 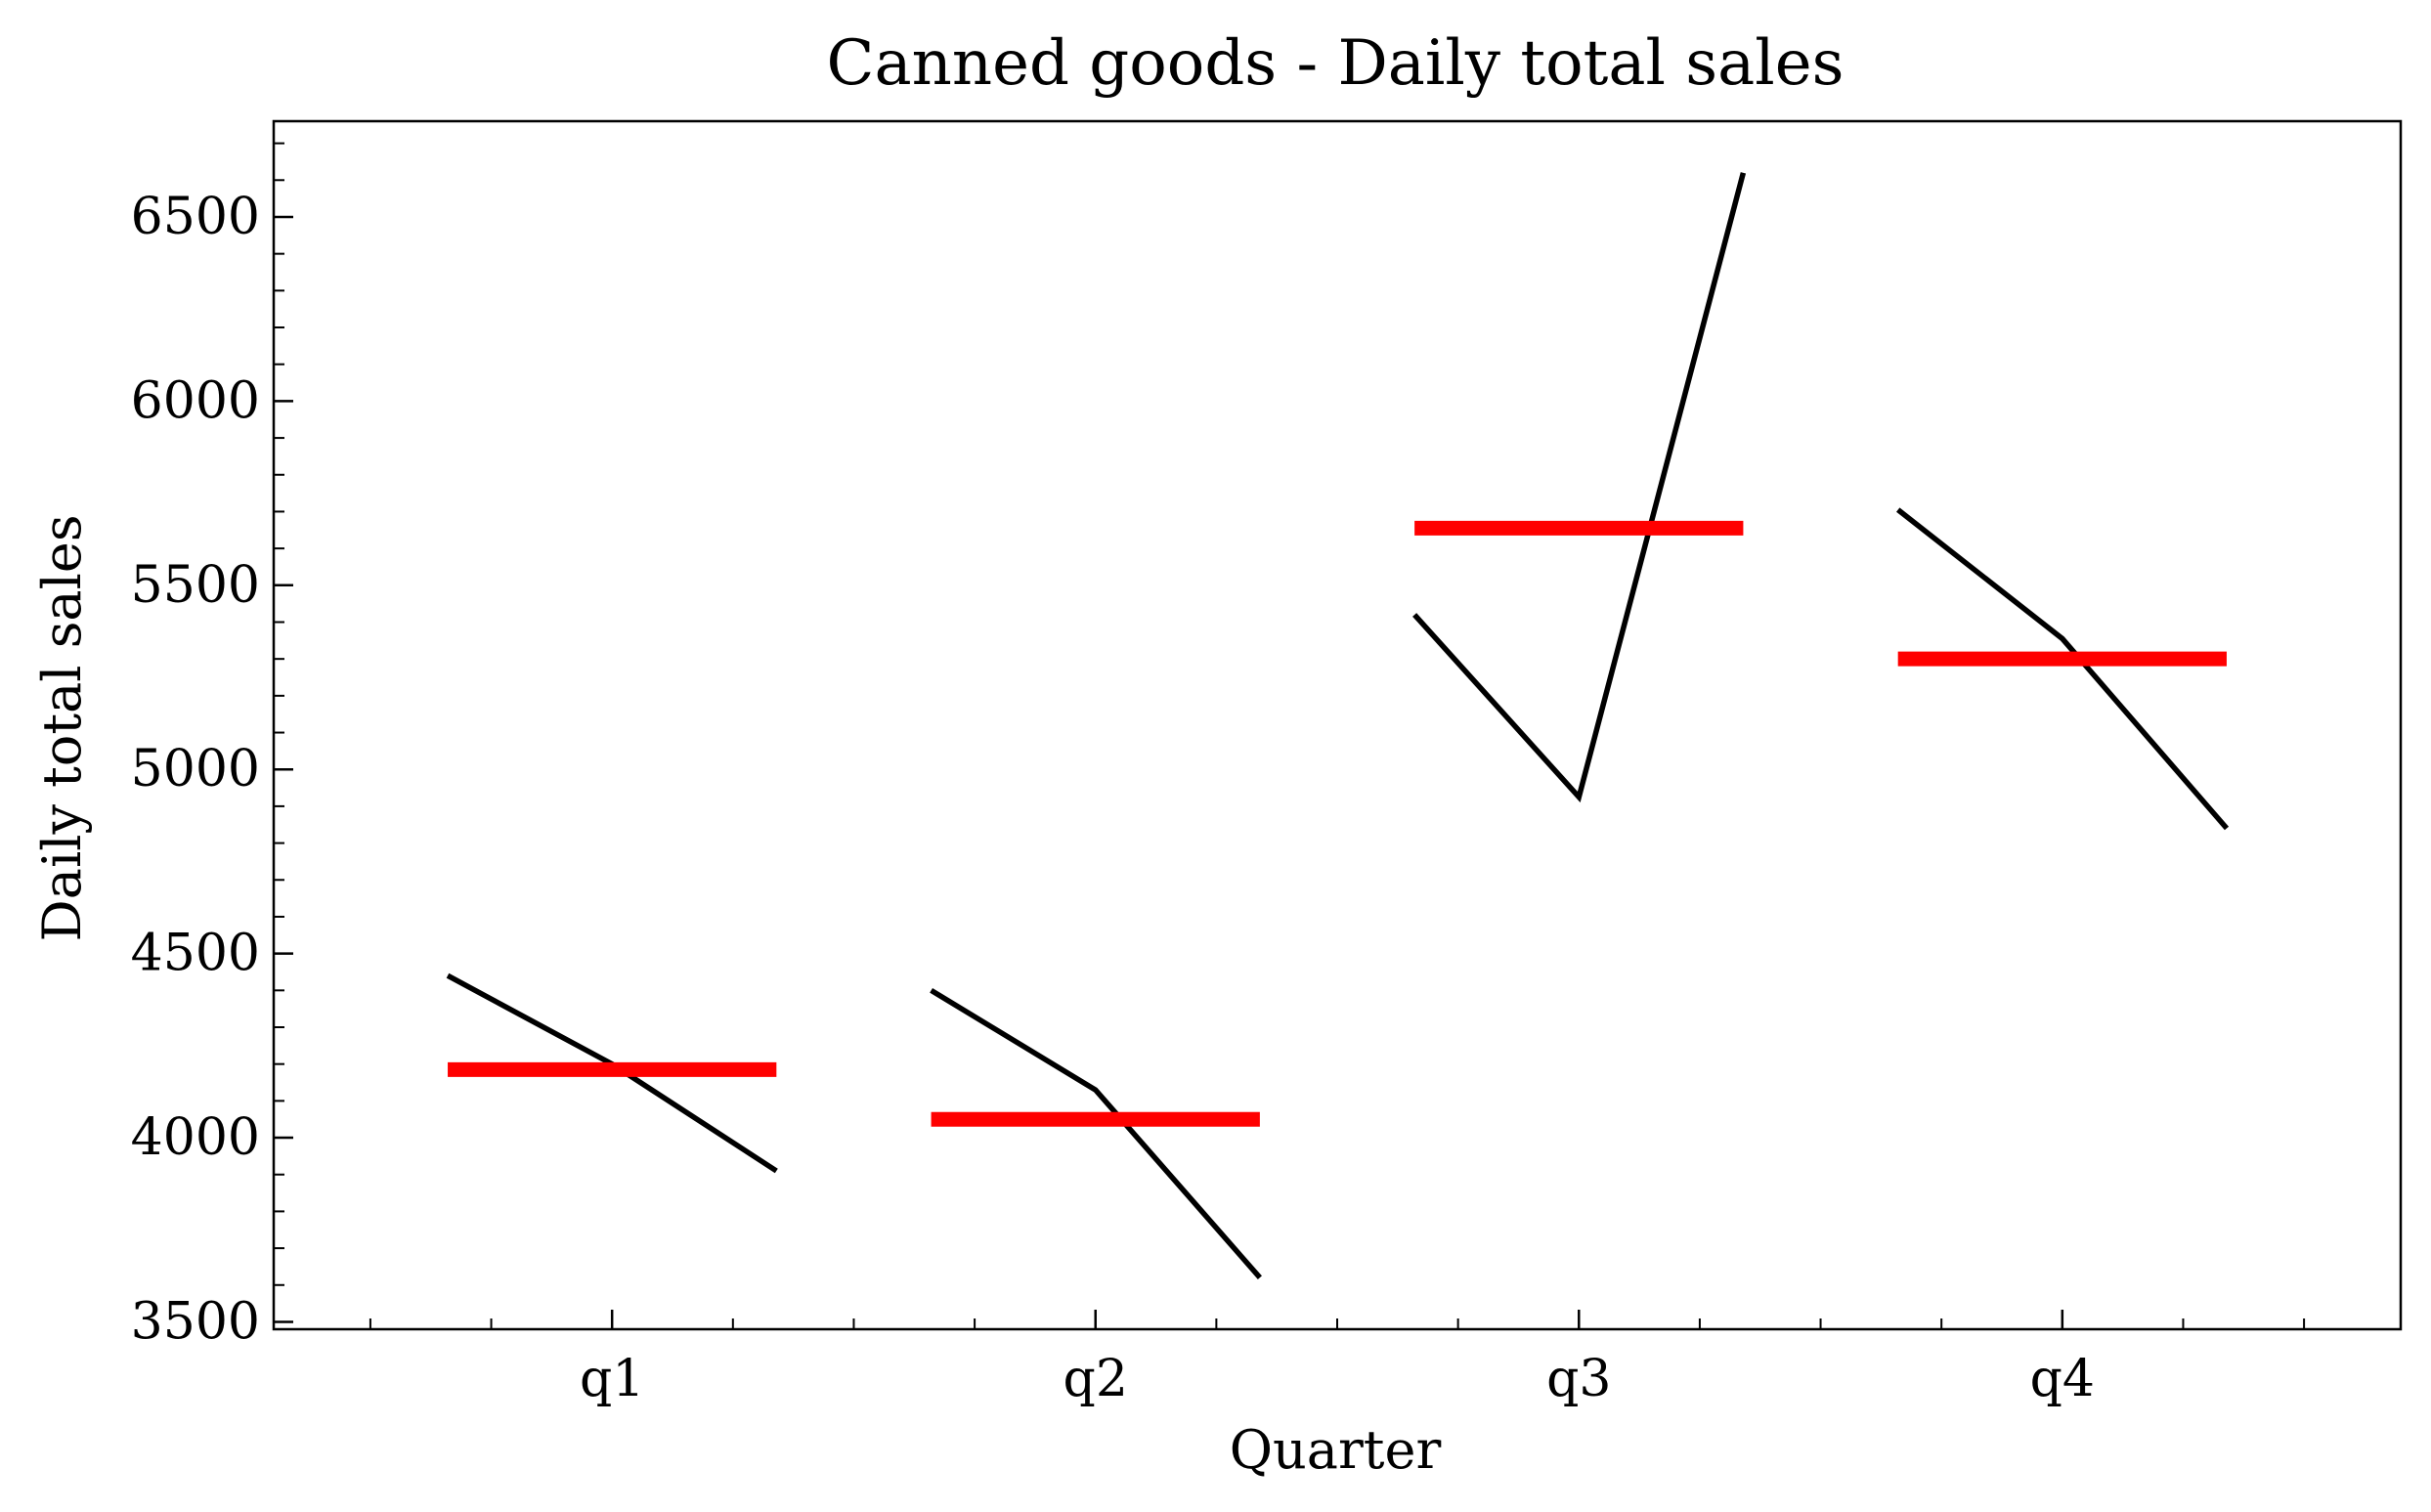 I want to click on x-axis-label: Quarter, so click(x=1336, y=1450).